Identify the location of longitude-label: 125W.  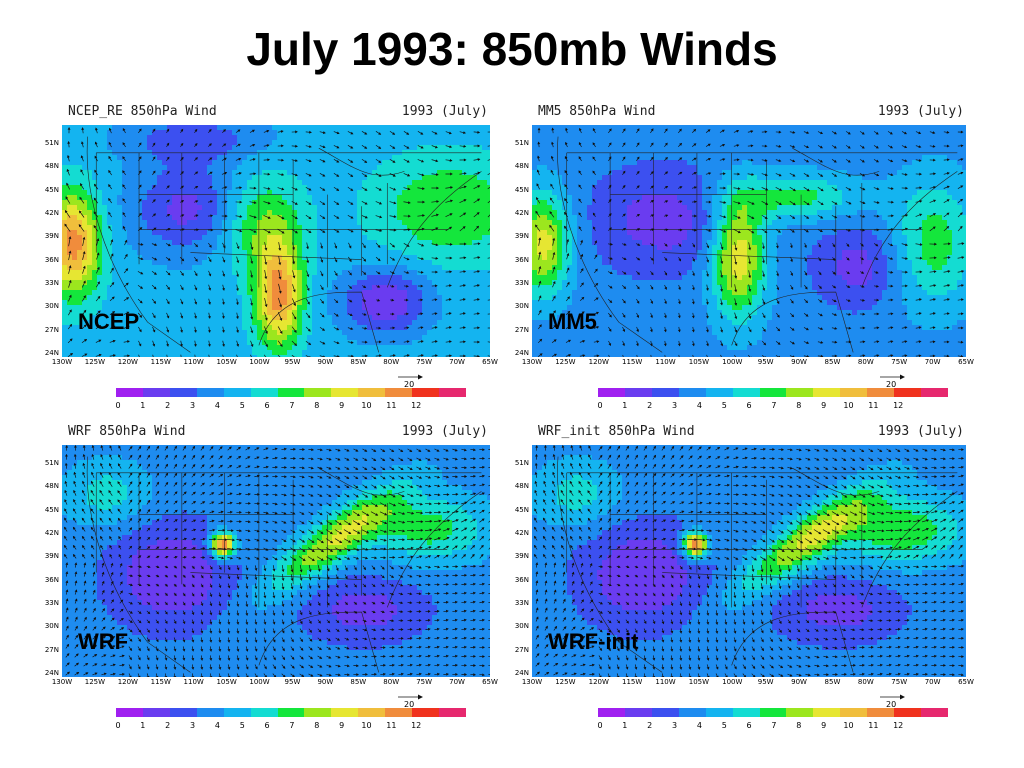
(95, 682).